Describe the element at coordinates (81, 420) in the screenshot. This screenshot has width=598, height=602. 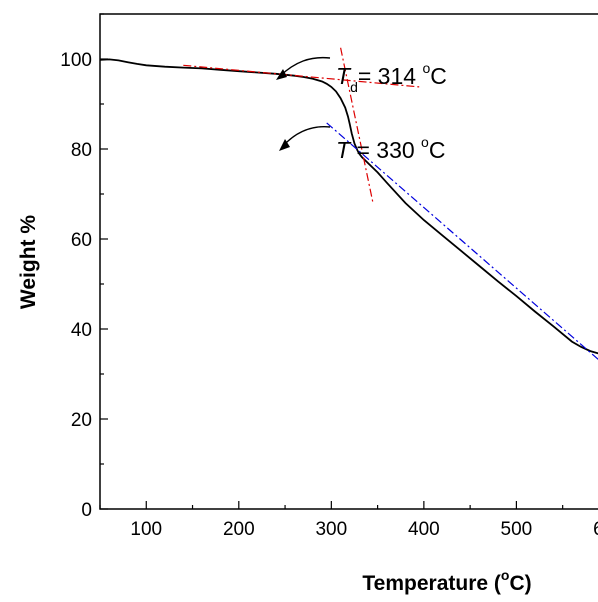
I see `y-tick-label: 20` at that location.